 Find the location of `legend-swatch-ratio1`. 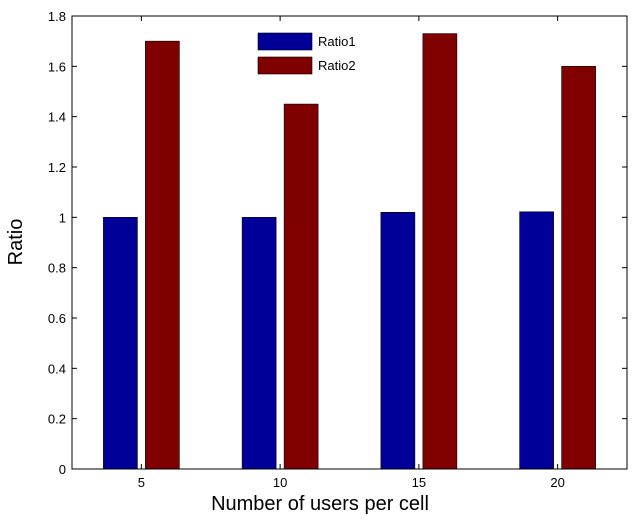

legend-swatch-ratio1 is located at coordinates (285, 41).